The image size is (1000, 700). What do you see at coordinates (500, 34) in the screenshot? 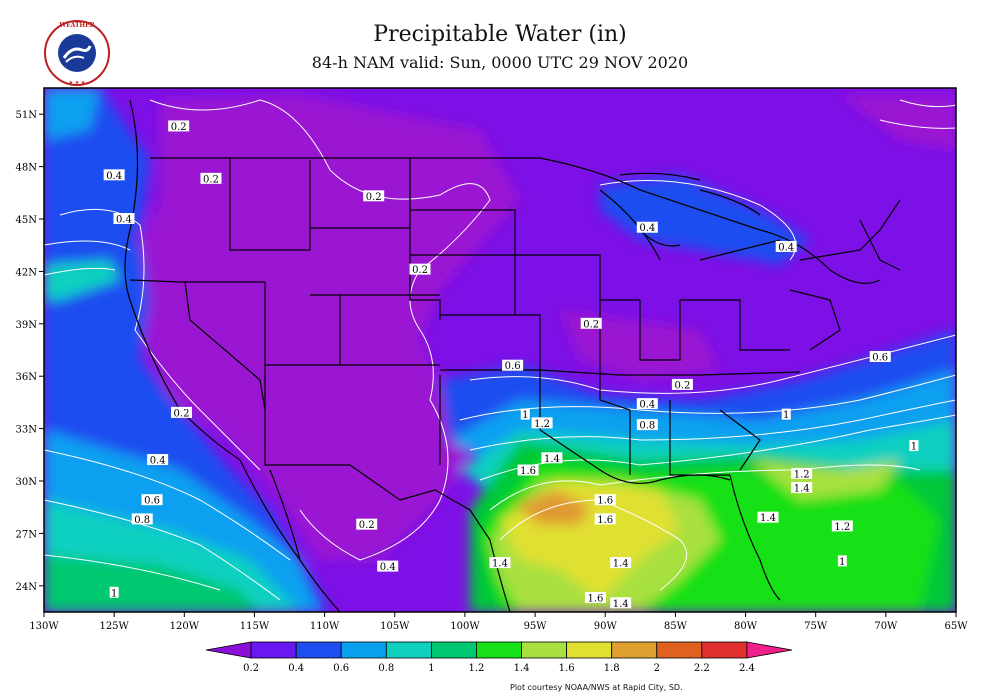
I see `chart-title: Precipitable Water (in)` at bounding box center [500, 34].